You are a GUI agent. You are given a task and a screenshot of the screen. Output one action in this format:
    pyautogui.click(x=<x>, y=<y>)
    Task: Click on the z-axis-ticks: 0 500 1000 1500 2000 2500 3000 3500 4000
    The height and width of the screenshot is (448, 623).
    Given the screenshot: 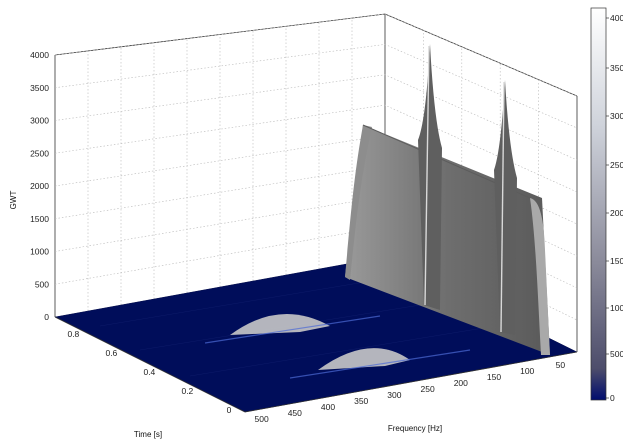 What is the action you would take?
    pyautogui.click(x=39, y=186)
    